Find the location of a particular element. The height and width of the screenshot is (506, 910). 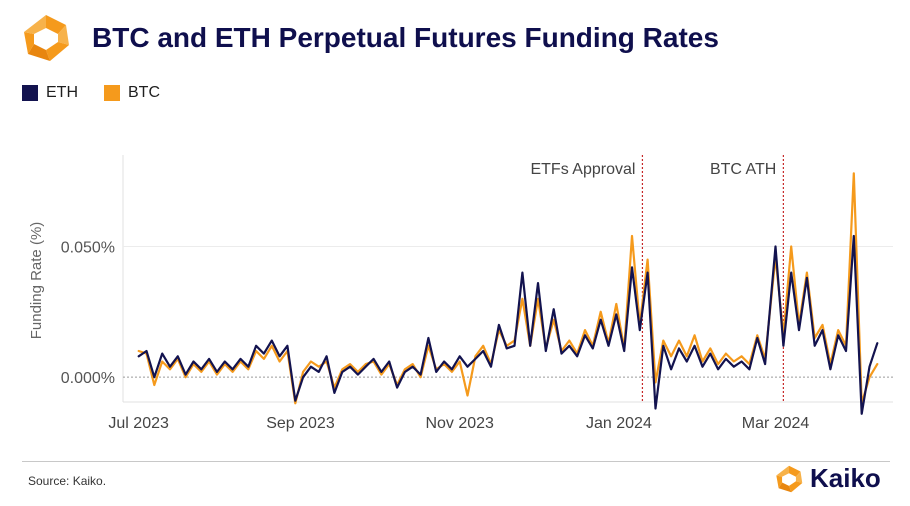

annotation-label: BTC ATH is located at coordinates (743, 169).